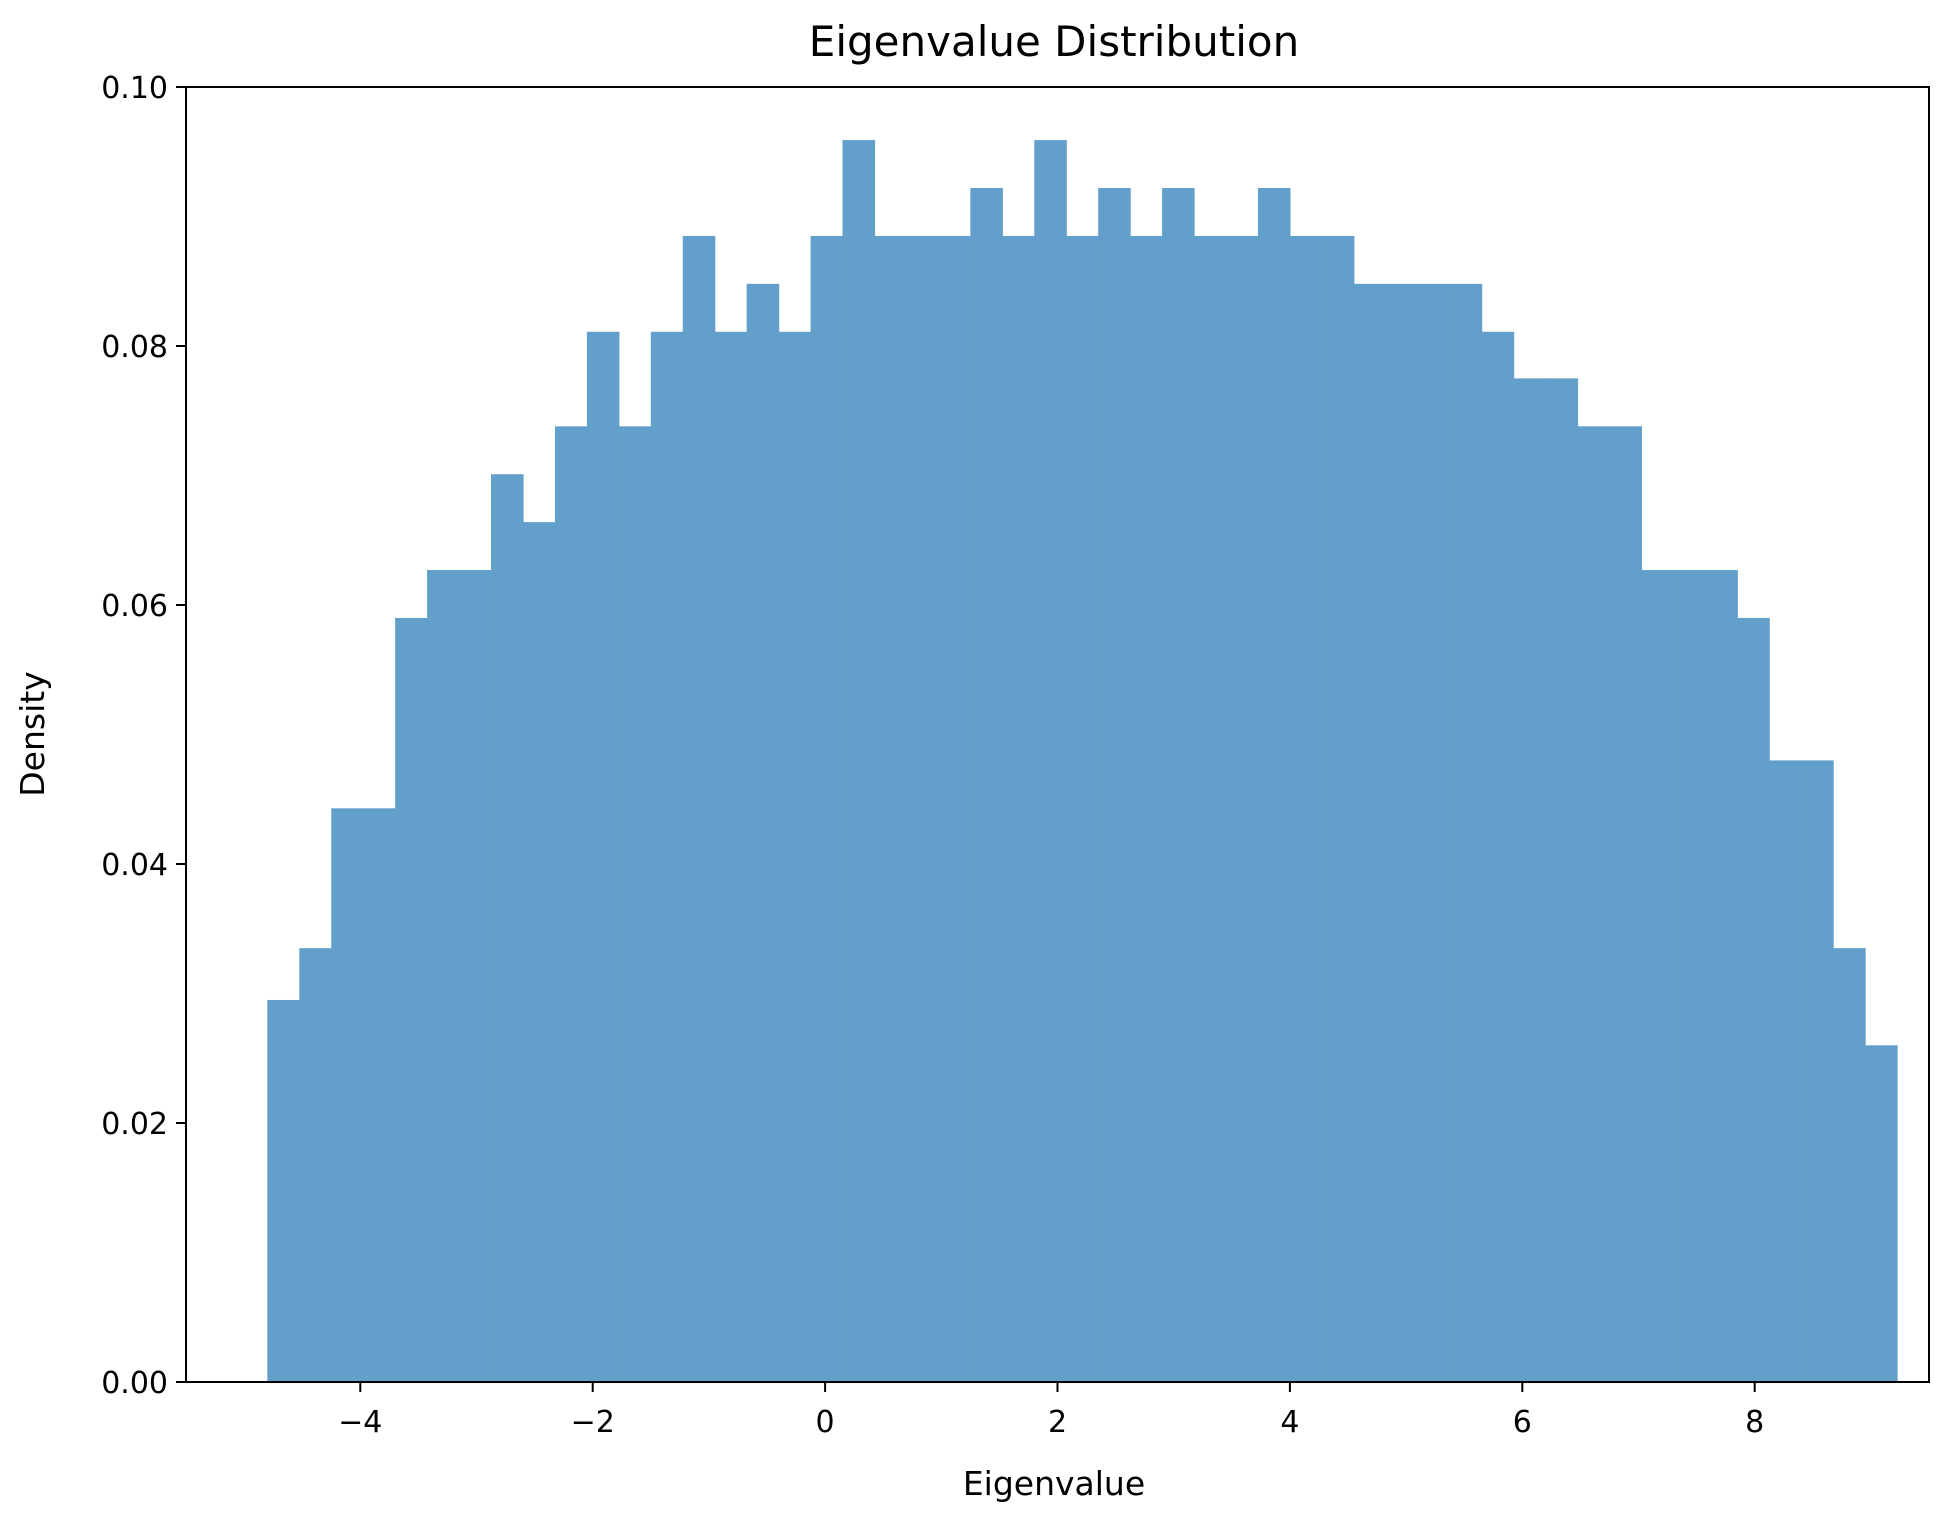  Describe the element at coordinates (1054, 1483) in the screenshot. I see `x-axis-label: Eigenvalue` at that location.